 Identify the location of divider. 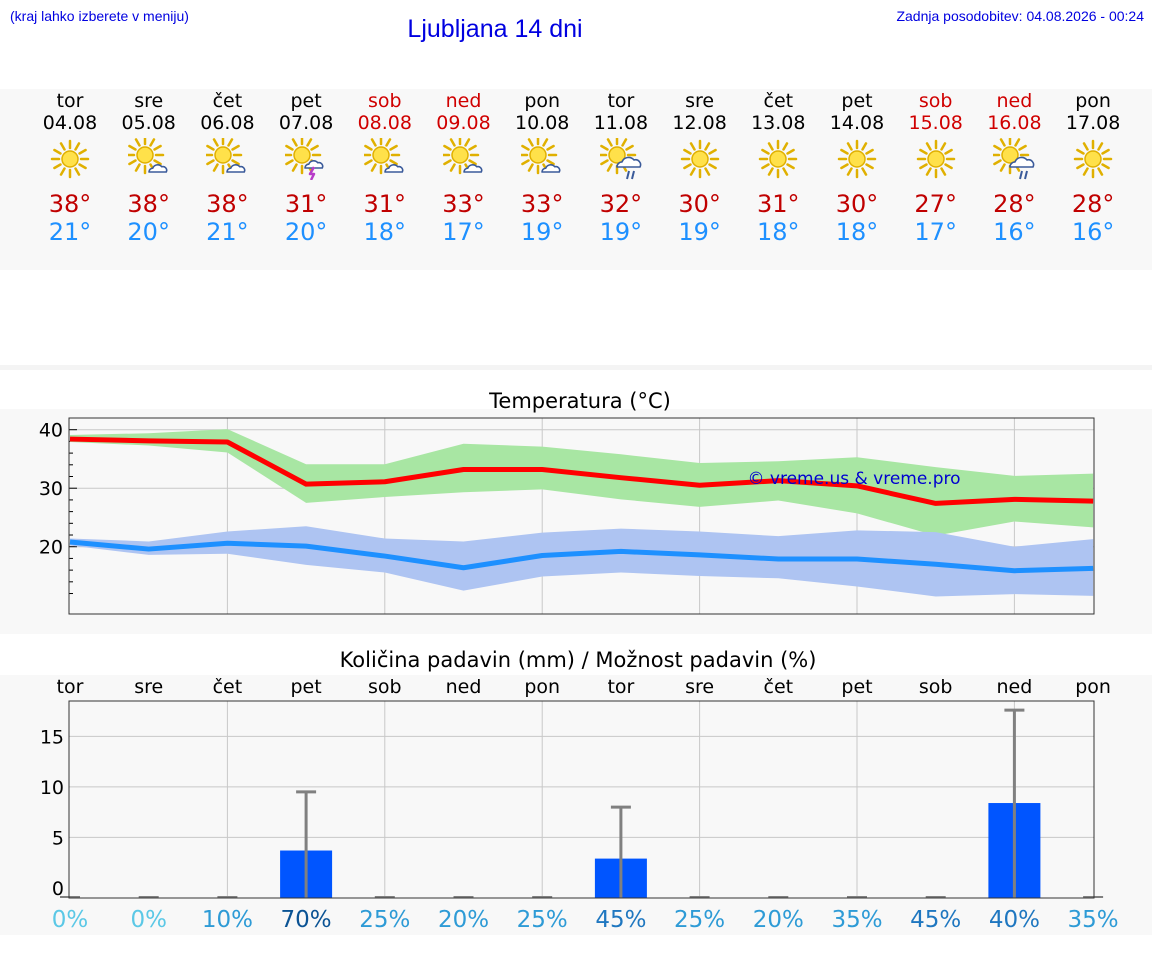
(576, 367).